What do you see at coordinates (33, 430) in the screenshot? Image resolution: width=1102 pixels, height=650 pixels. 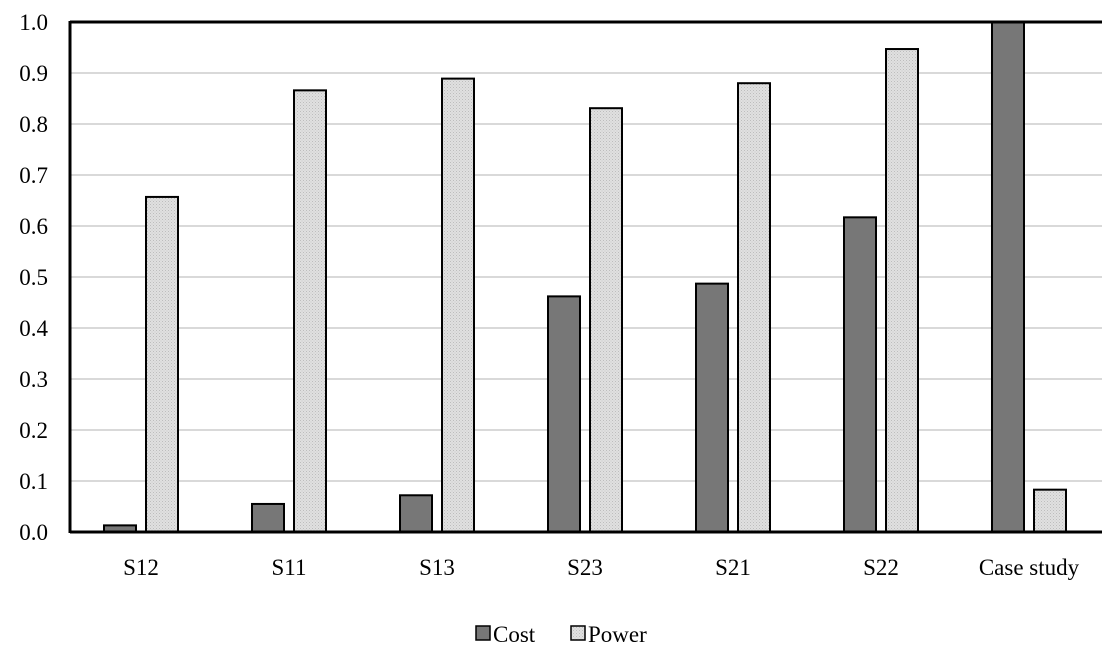 I see `y-tick-label: 0.2` at bounding box center [33, 430].